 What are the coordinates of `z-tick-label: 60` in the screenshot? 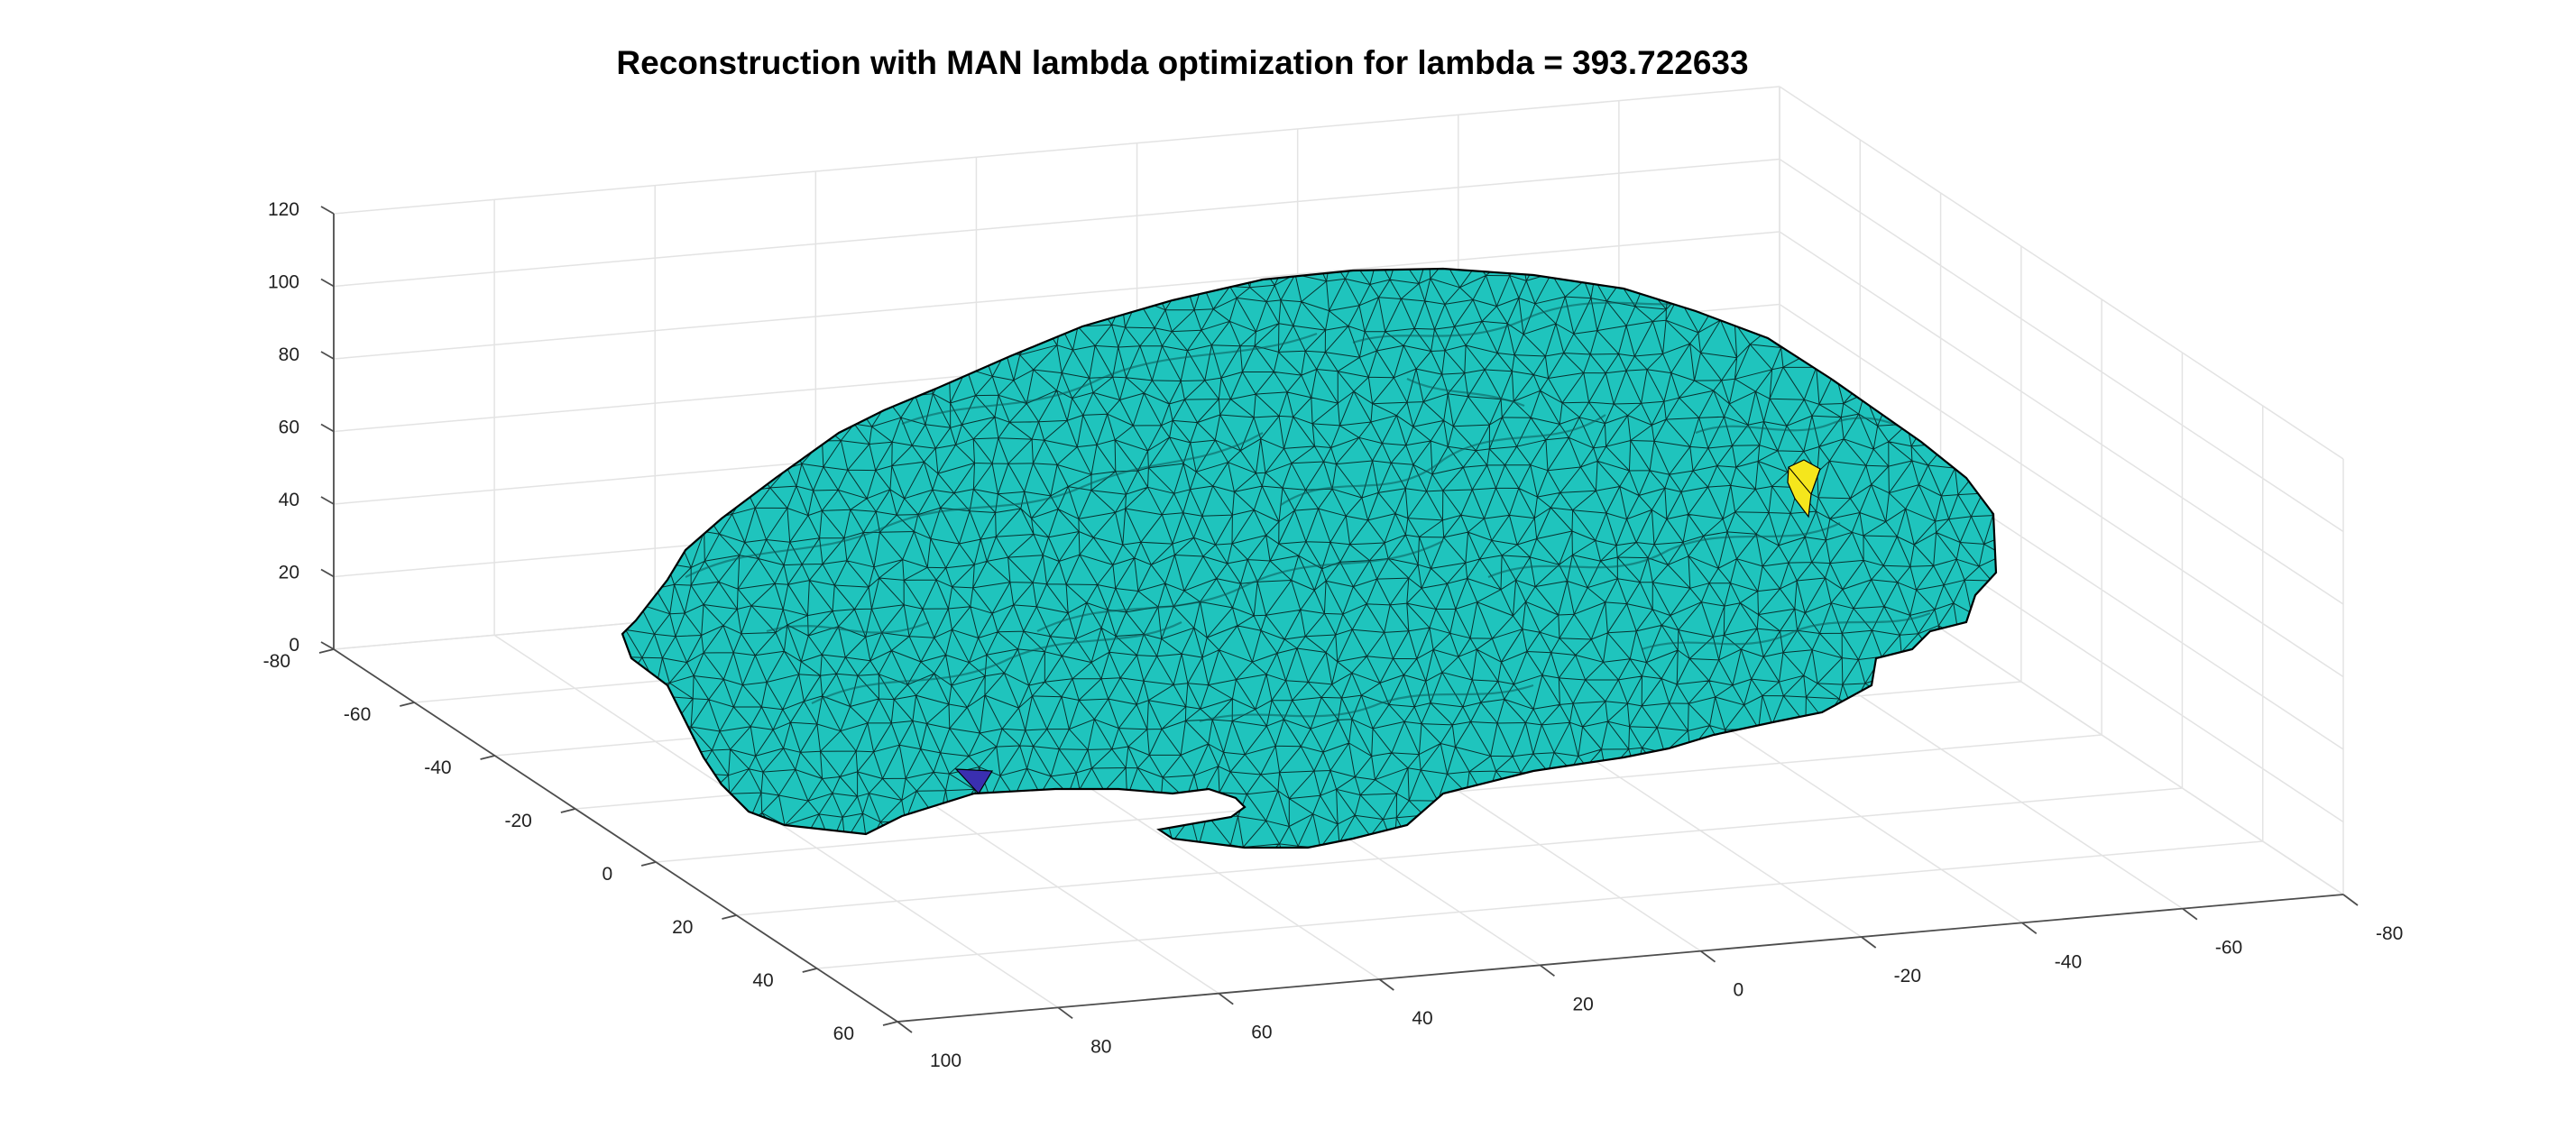 It's located at (289, 428).